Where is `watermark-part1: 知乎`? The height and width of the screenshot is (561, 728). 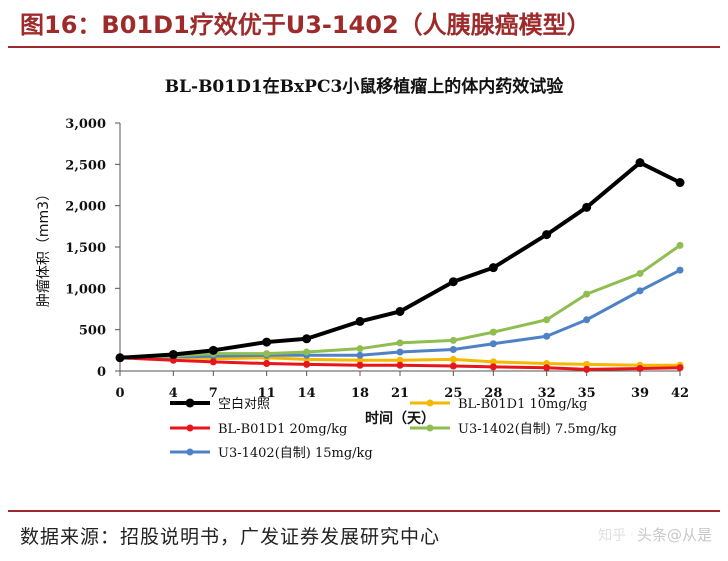
watermark-part1: 知乎 is located at coordinates (612, 536).